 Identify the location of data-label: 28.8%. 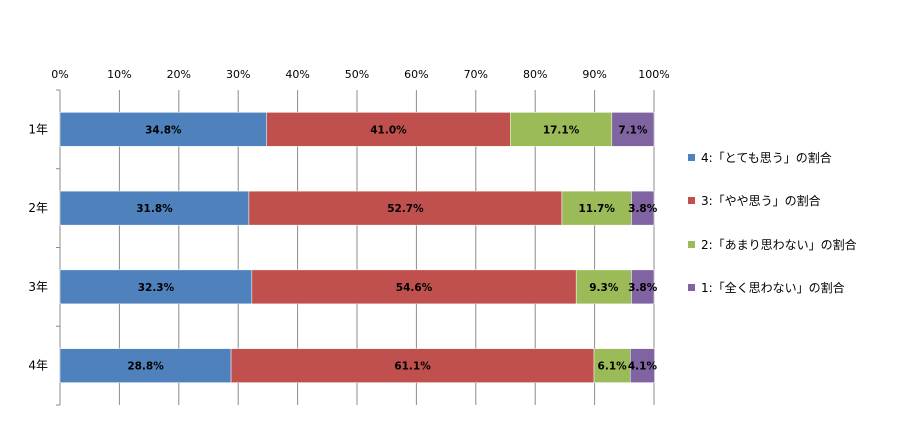
(145, 367).